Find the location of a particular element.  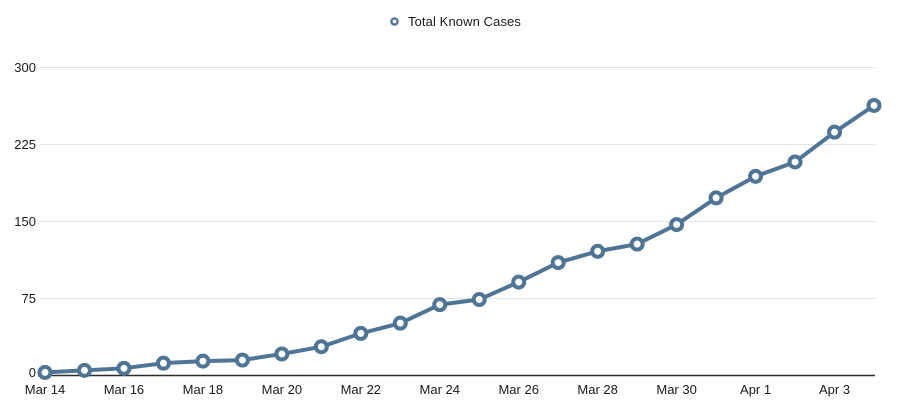

x-tick-label: Mar 28 is located at coordinates (597, 389).